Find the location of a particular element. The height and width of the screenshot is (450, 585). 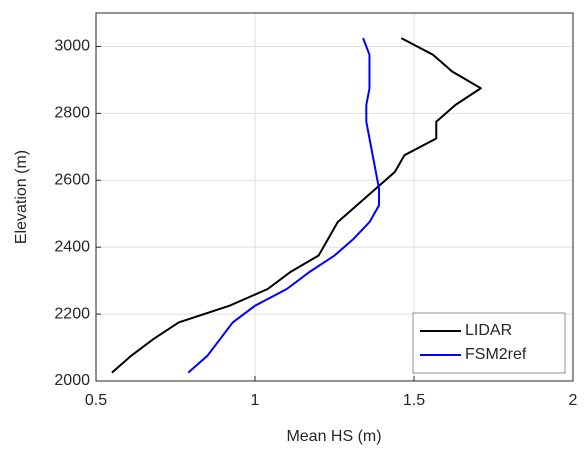

legend-box is located at coordinates (489, 343).